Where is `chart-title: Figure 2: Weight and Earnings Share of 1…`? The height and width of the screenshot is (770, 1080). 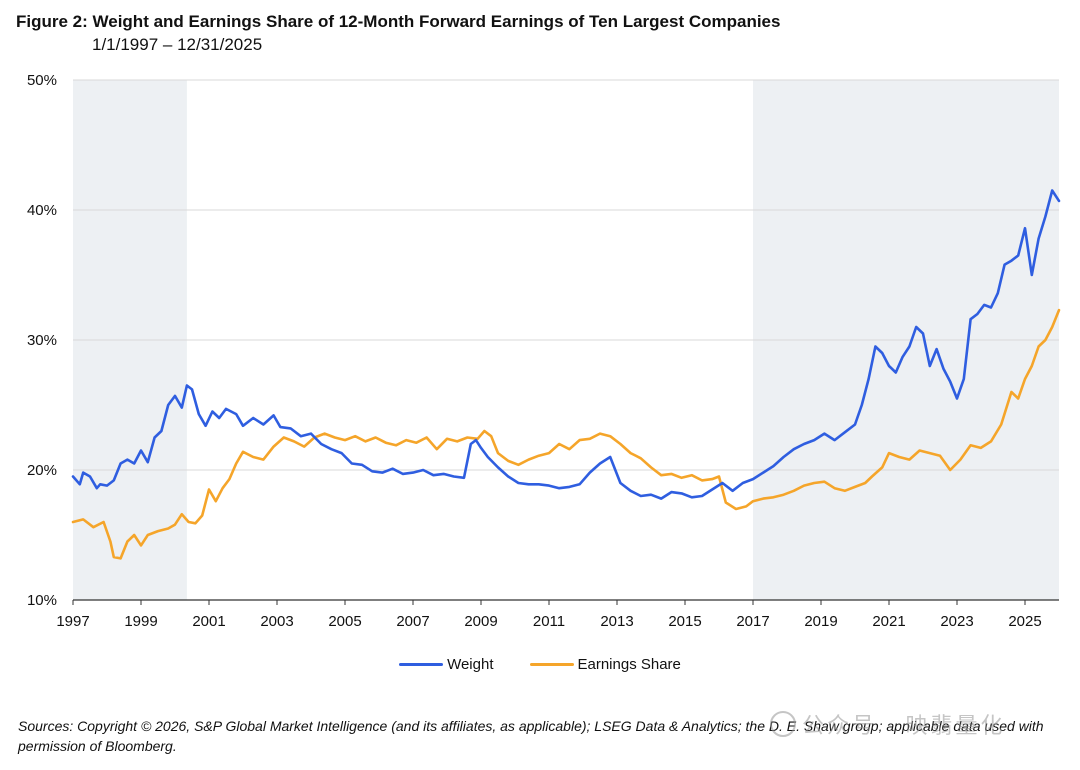
chart-title: Figure 2: Weight and Earnings Share of 1… is located at coordinates (398, 21).